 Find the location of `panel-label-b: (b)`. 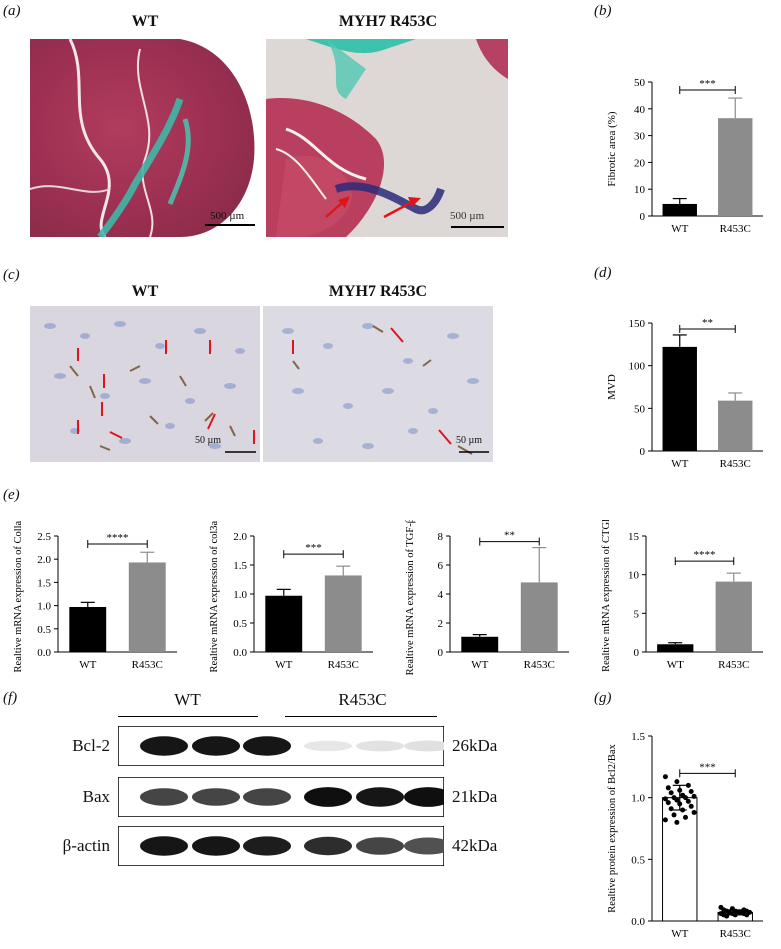

panel-label-b: (b) is located at coordinates (603, 11).